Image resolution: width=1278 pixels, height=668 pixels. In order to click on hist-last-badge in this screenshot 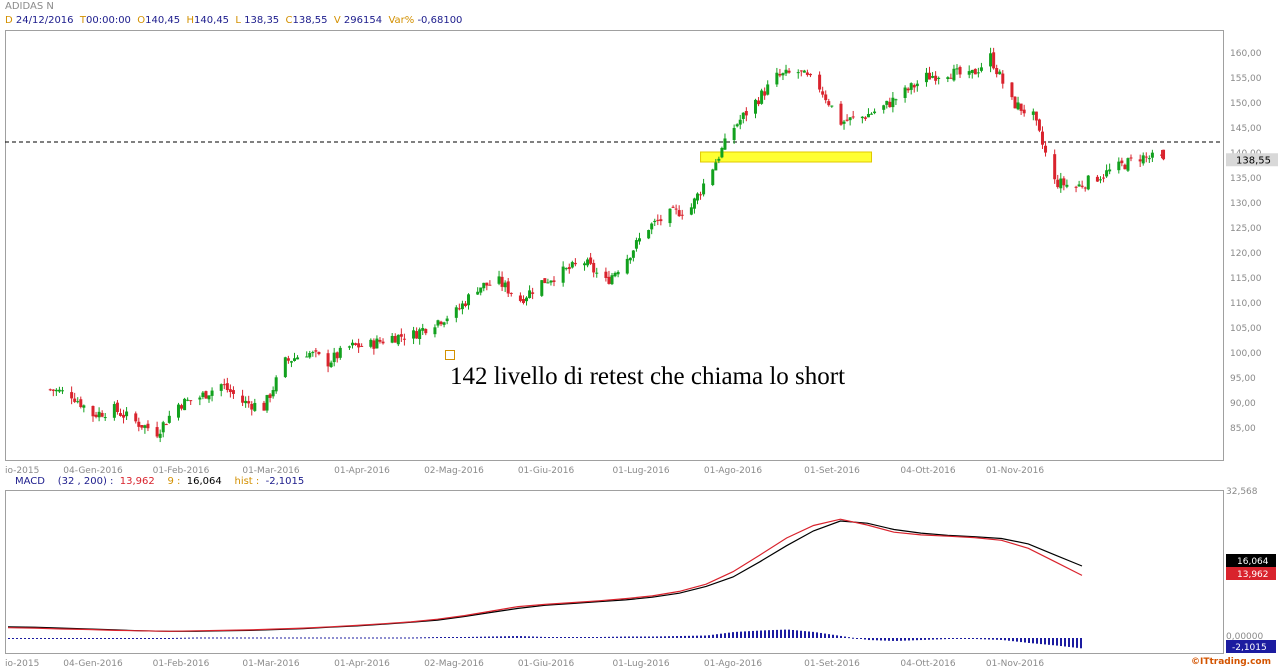, I will do `click(1251, 646)`.